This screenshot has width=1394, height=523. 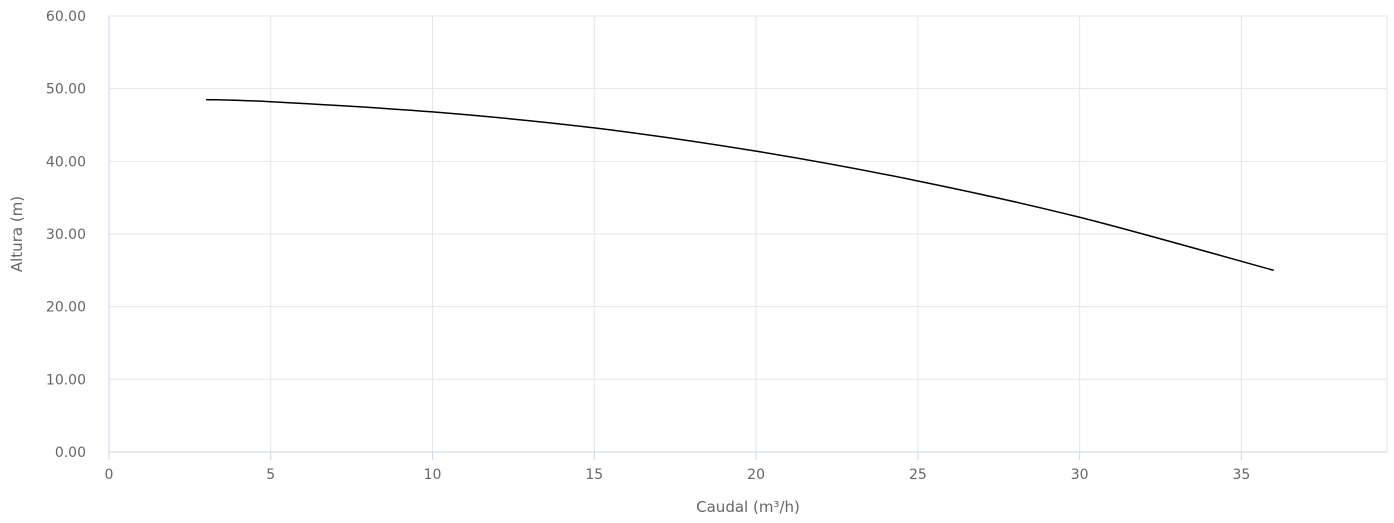 I want to click on x-tick-label: 5, so click(x=270, y=475).